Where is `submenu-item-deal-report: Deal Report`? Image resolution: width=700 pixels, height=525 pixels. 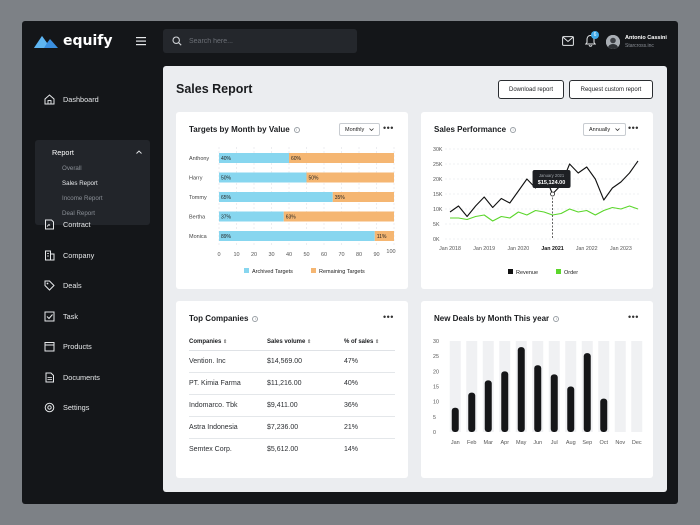
submenu-item-deal-report: Deal Report is located at coordinates (79, 213).